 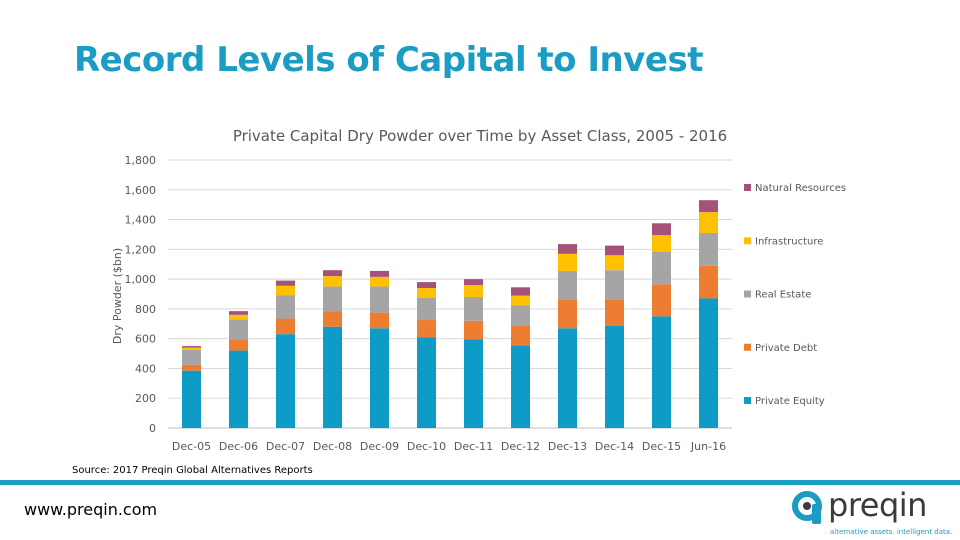 I want to click on legend-label: Private Debt, so click(x=786, y=348).